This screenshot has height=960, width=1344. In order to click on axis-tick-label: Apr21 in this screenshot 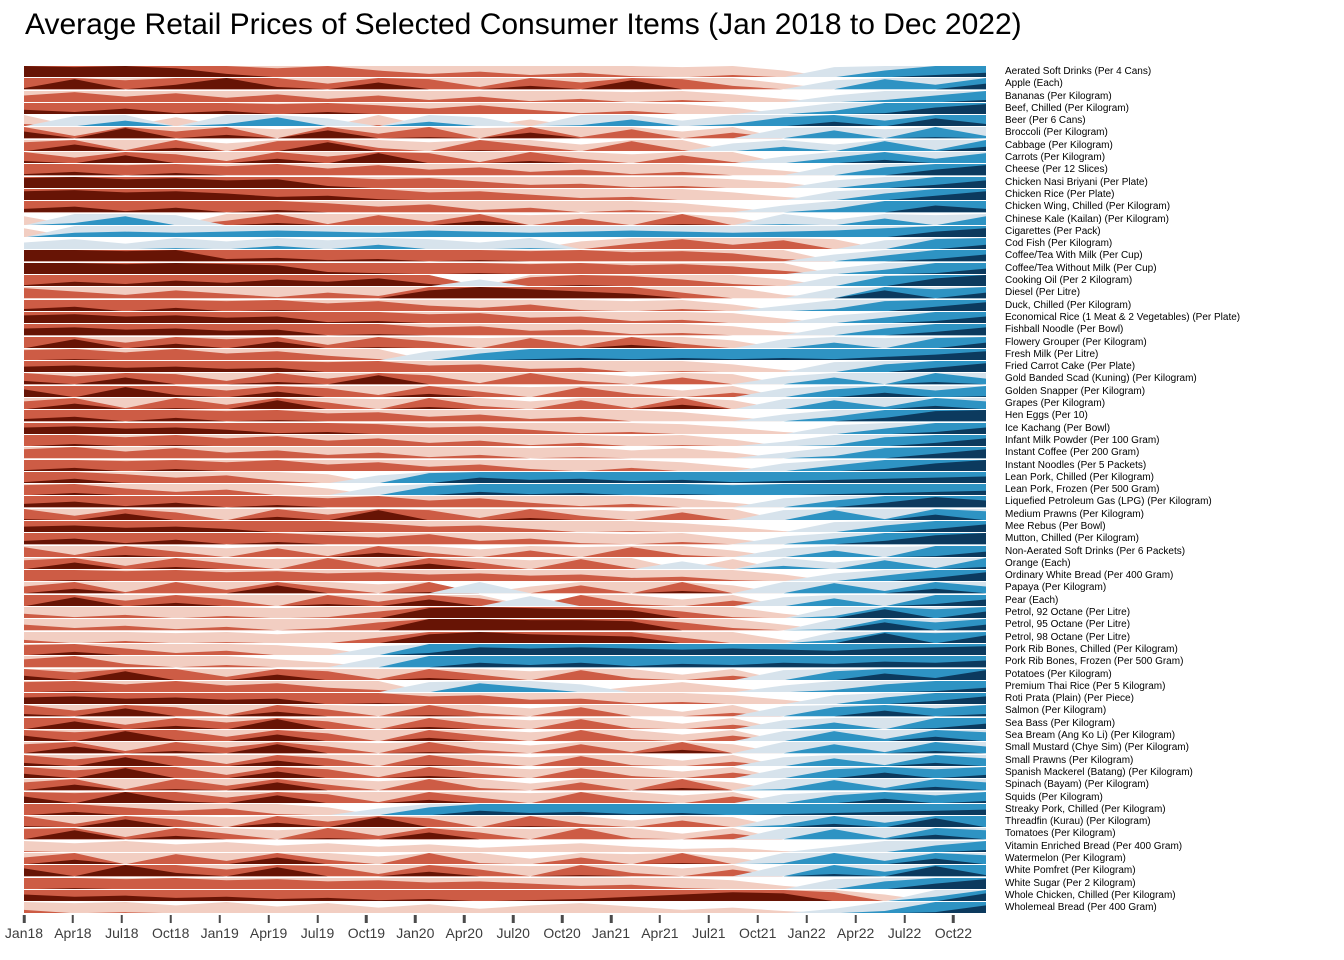, I will do `click(660, 933)`.